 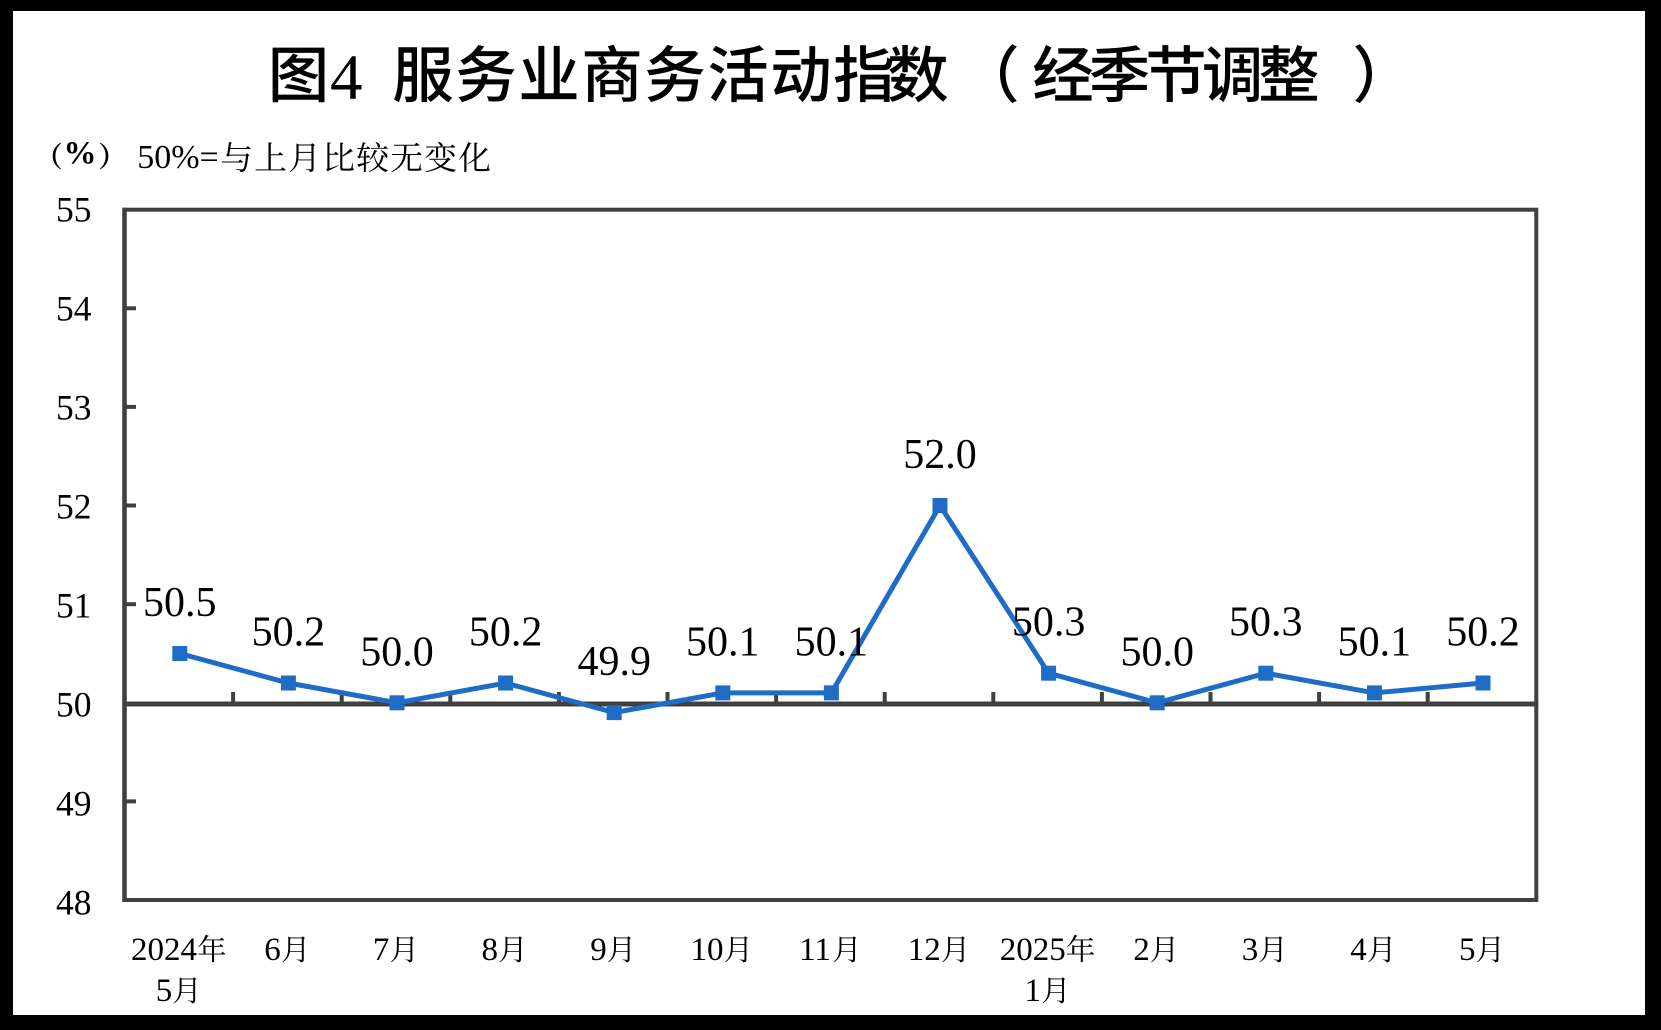 I want to click on svg-text: 2024, so click(x=164, y=950).